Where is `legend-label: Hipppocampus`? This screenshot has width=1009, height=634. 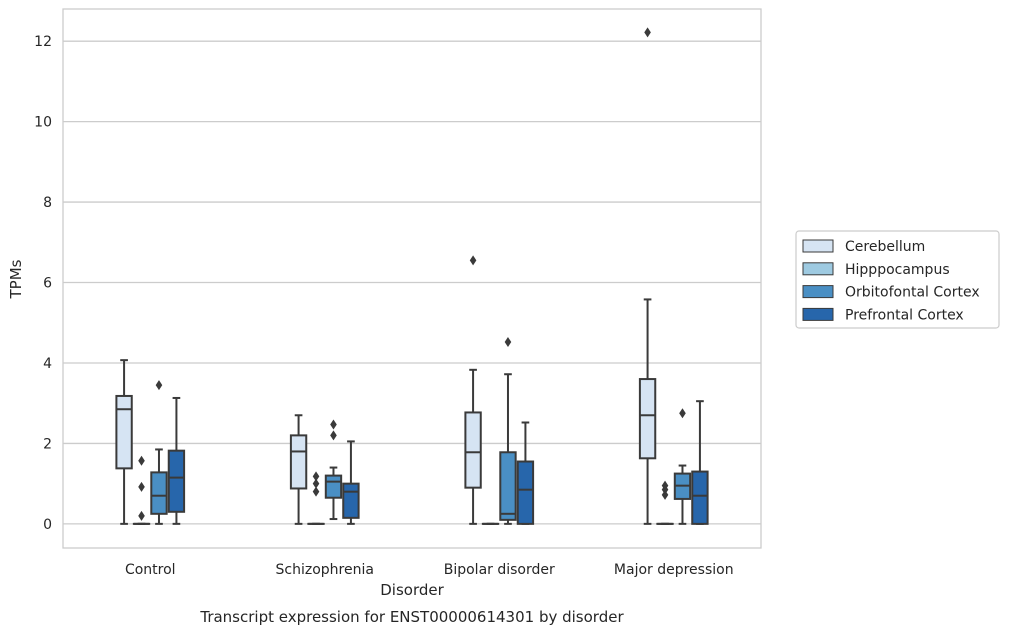 legend-label: Hipppocampus is located at coordinates (897, 270).